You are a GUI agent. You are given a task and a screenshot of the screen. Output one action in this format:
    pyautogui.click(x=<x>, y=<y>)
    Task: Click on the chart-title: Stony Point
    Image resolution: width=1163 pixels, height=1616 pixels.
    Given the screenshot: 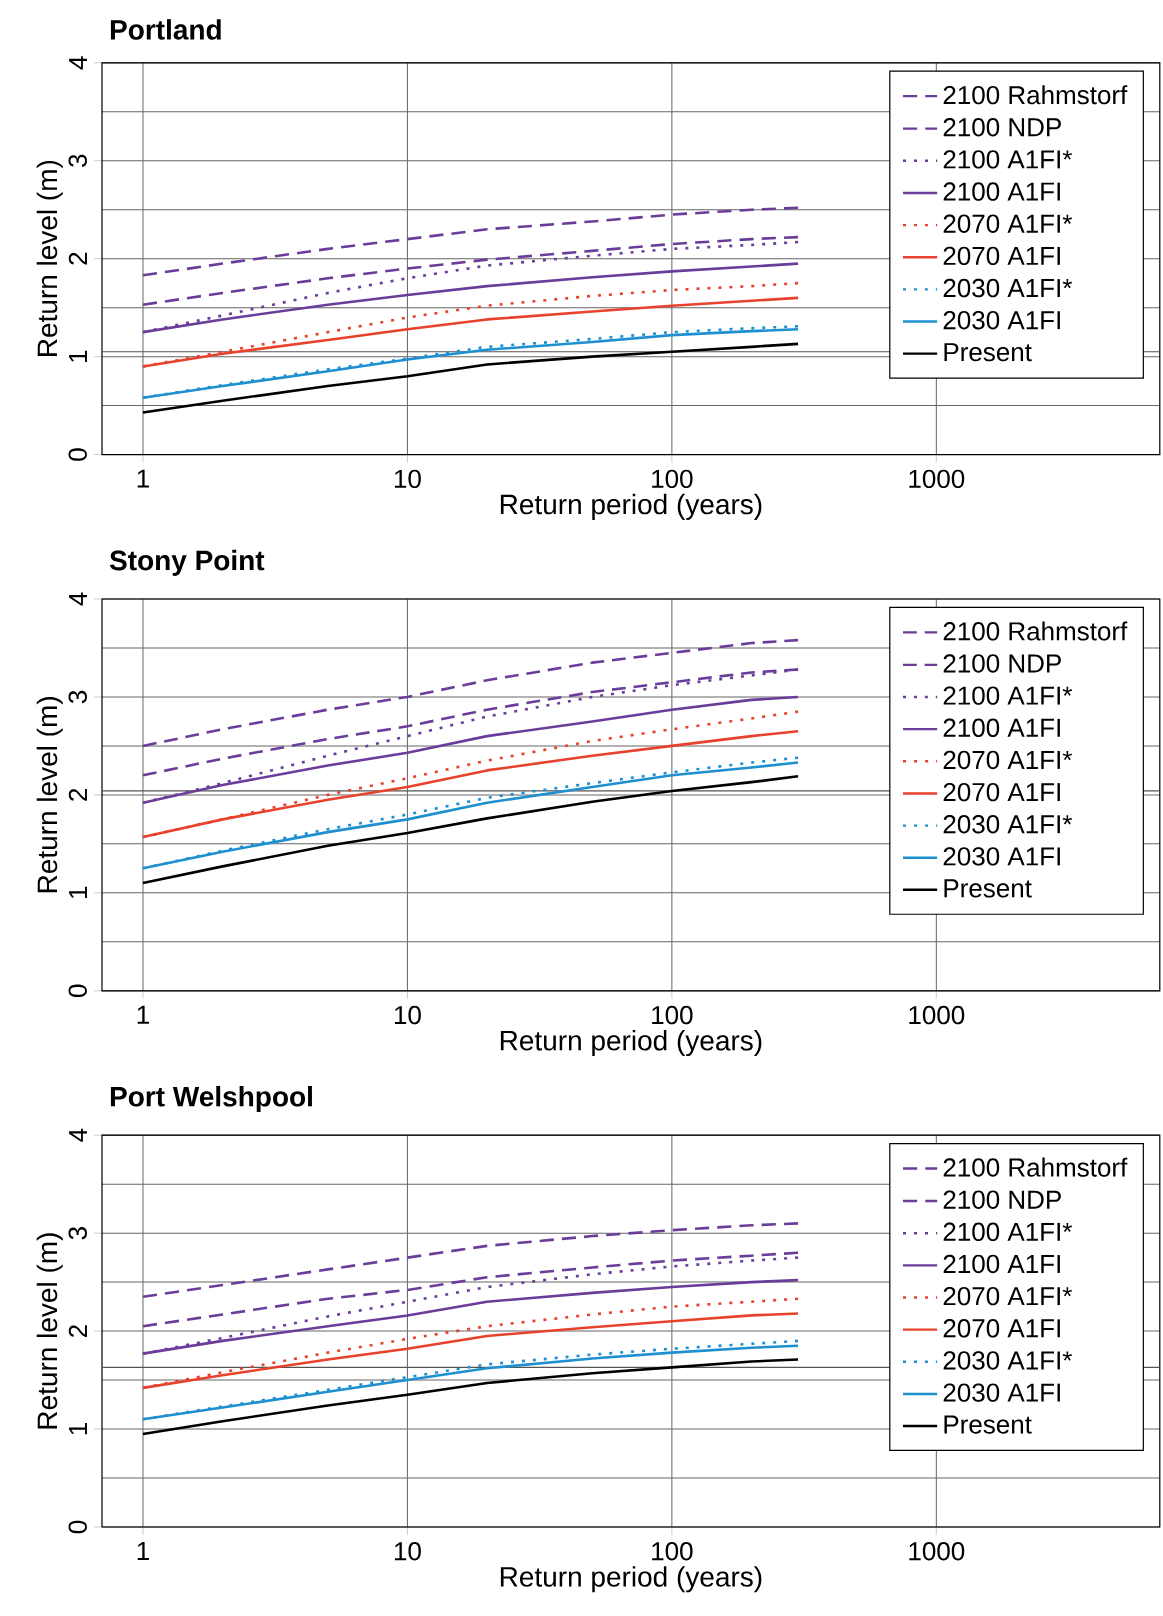 What is the action you would take?
    pyautogui.click(x=187, y=562)
    